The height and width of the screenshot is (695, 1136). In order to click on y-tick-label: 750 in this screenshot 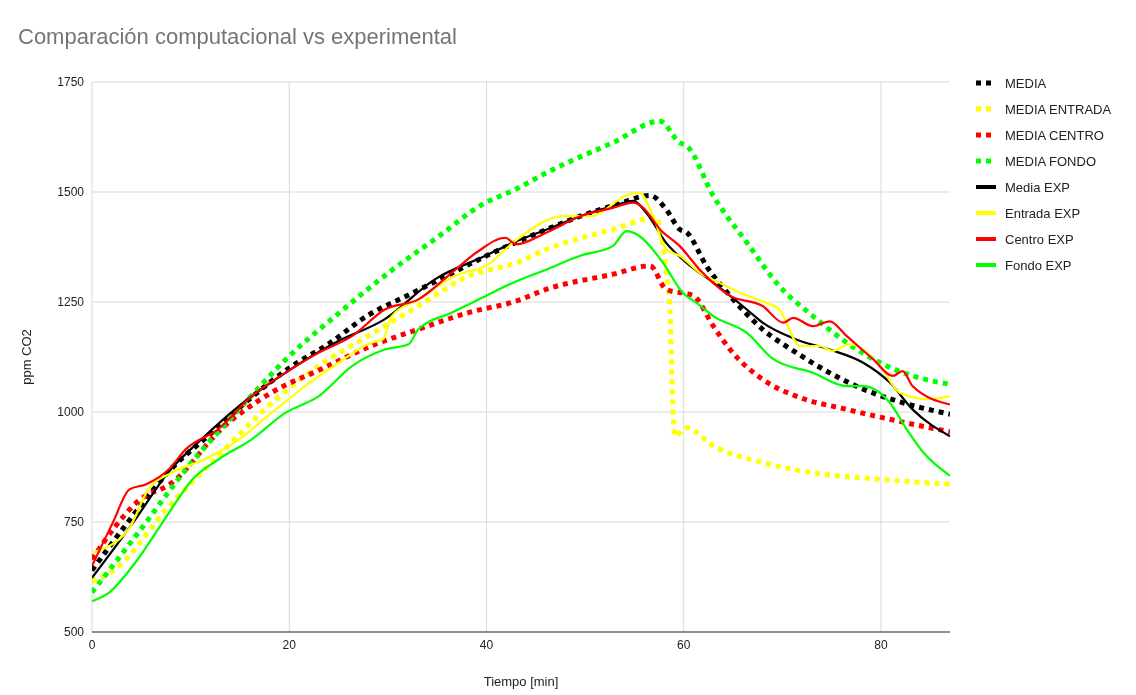, I will do `click(74, 522)`.